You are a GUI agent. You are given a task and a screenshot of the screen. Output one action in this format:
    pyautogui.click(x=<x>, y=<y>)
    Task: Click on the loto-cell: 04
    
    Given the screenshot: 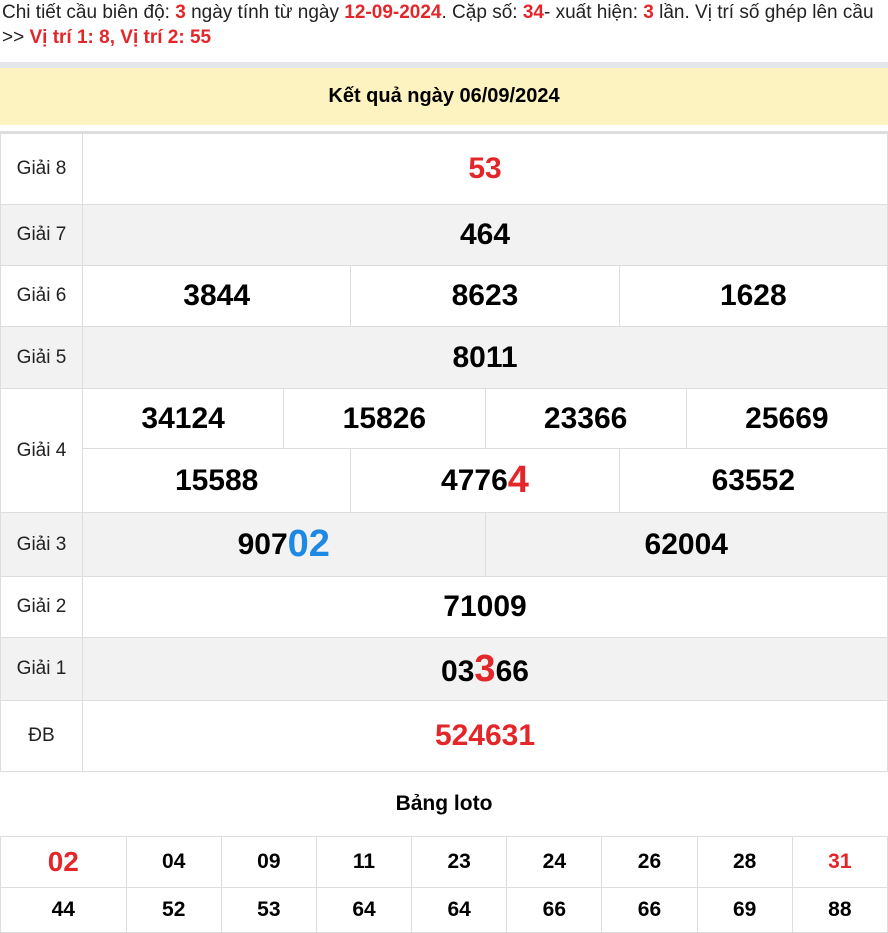 What is the action you would take?
    pyautogui.click(x=173, y=862)
    